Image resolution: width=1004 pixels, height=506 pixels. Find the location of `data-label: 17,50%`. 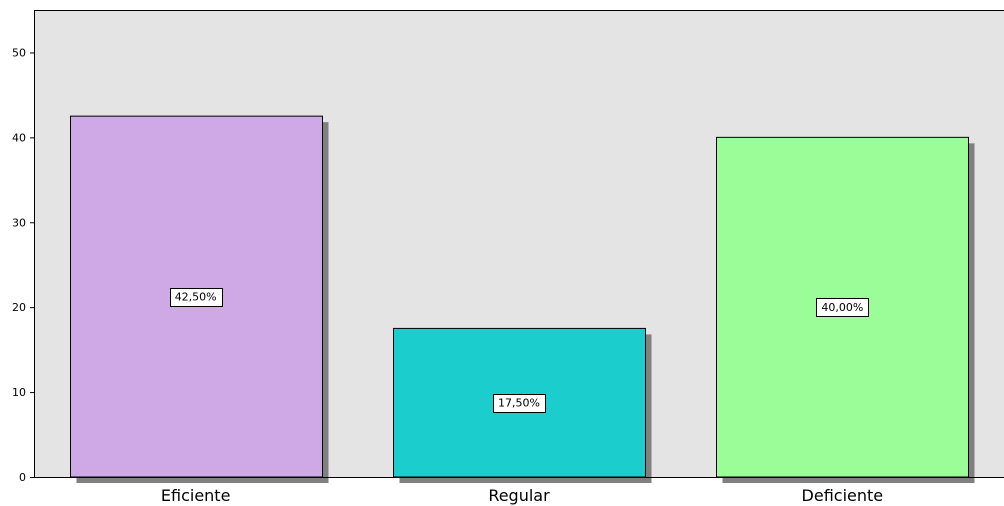

data-label: 17,50% is located at coordinates (519, 403).